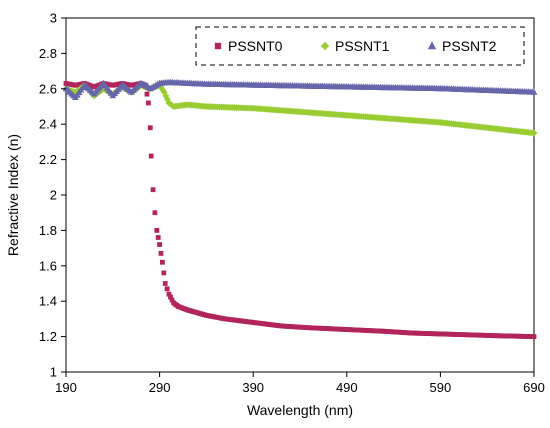  Describe the element at coordinates (347, 387) in the screenshot. I see `x-tick-label: 490` at that location.